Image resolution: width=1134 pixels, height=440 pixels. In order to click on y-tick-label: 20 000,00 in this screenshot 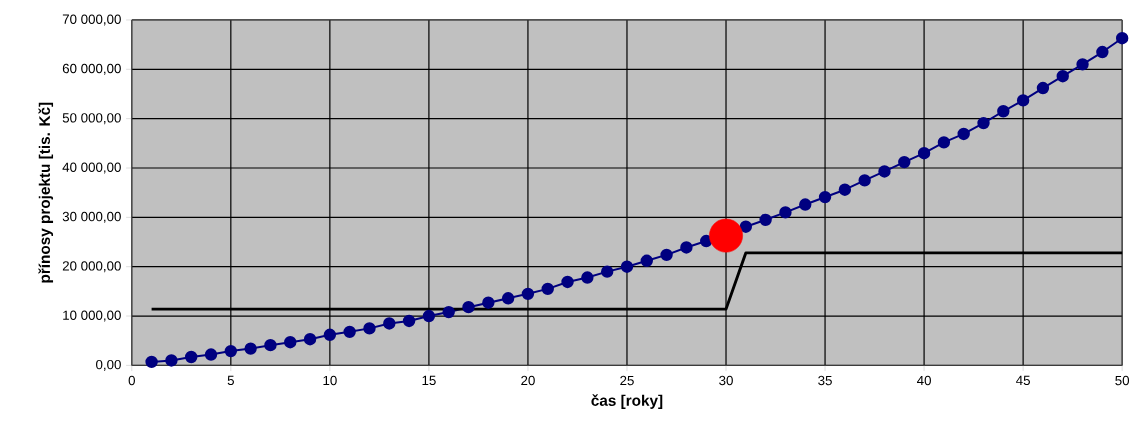, I will do `click(91, 267)`.